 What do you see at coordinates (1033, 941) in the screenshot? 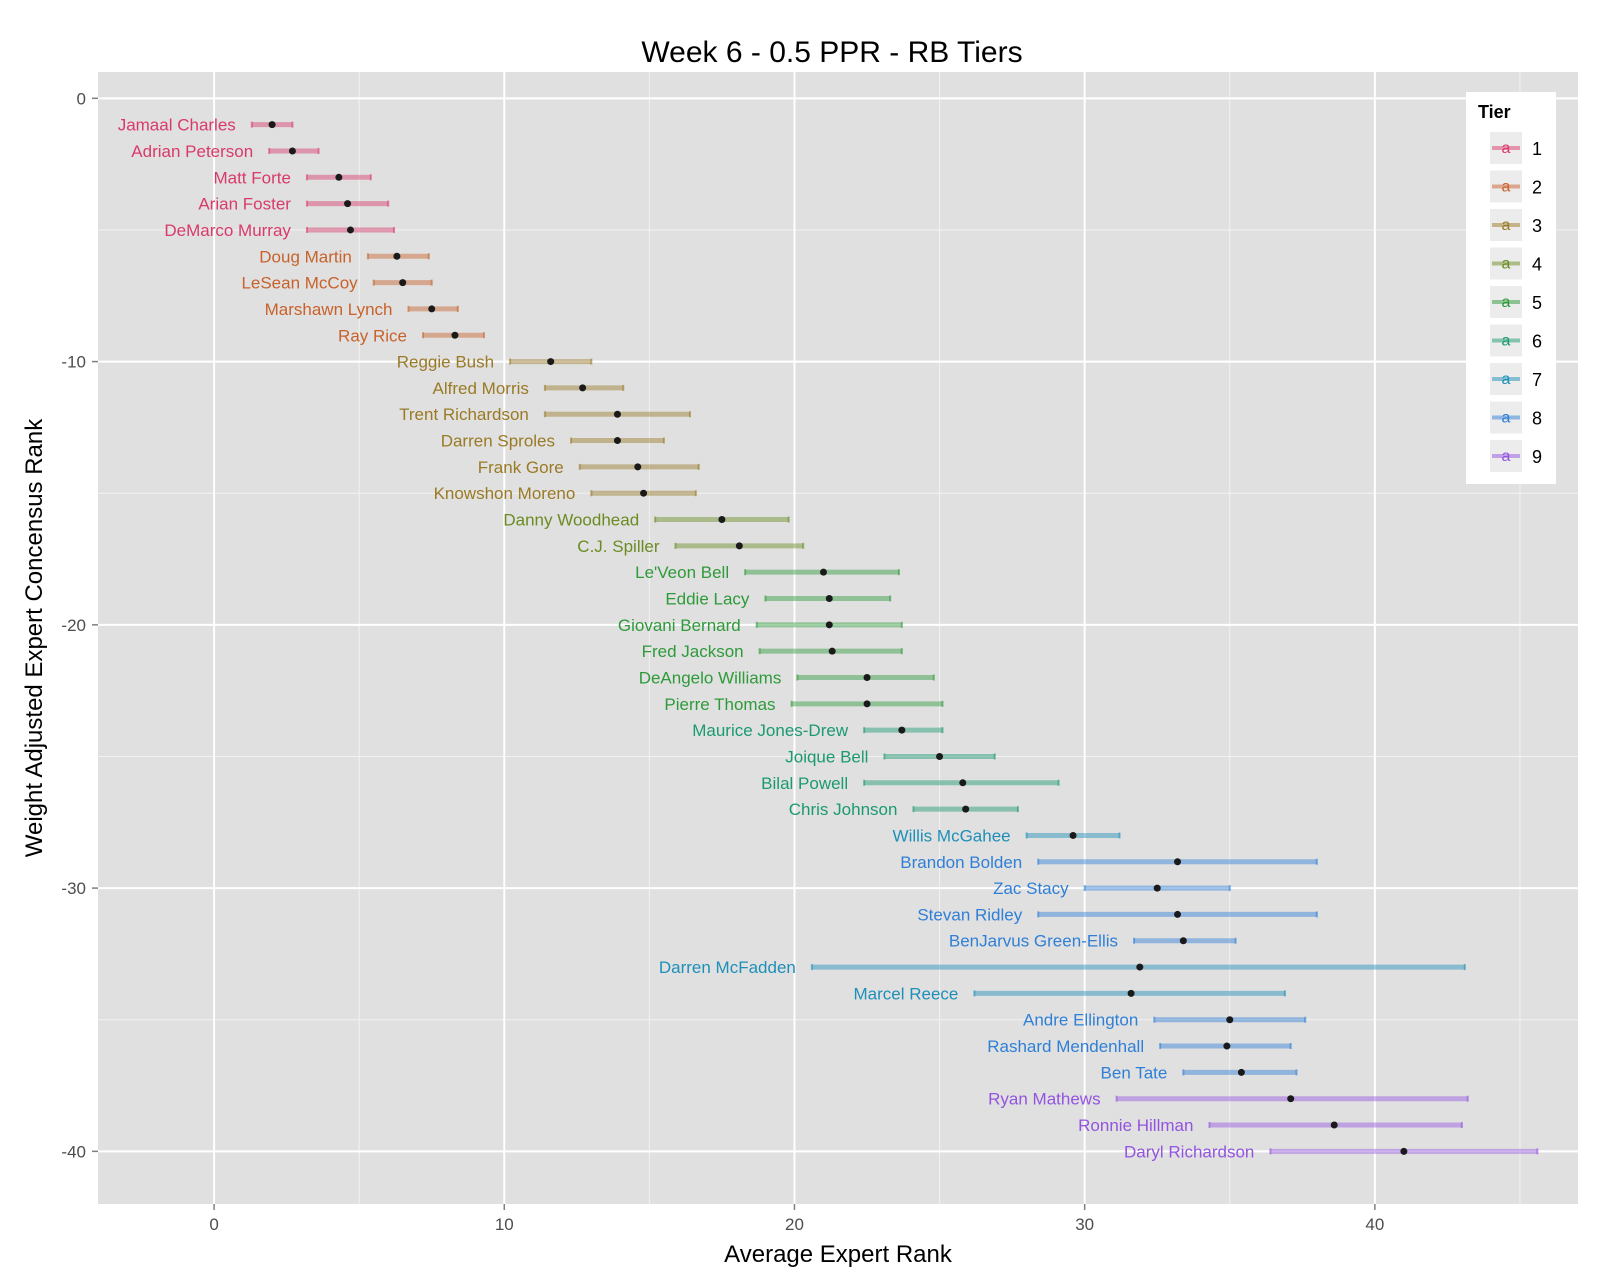
I see `player-label: BenJarvus Green-Ellis` at bounding box center [1033, 941].